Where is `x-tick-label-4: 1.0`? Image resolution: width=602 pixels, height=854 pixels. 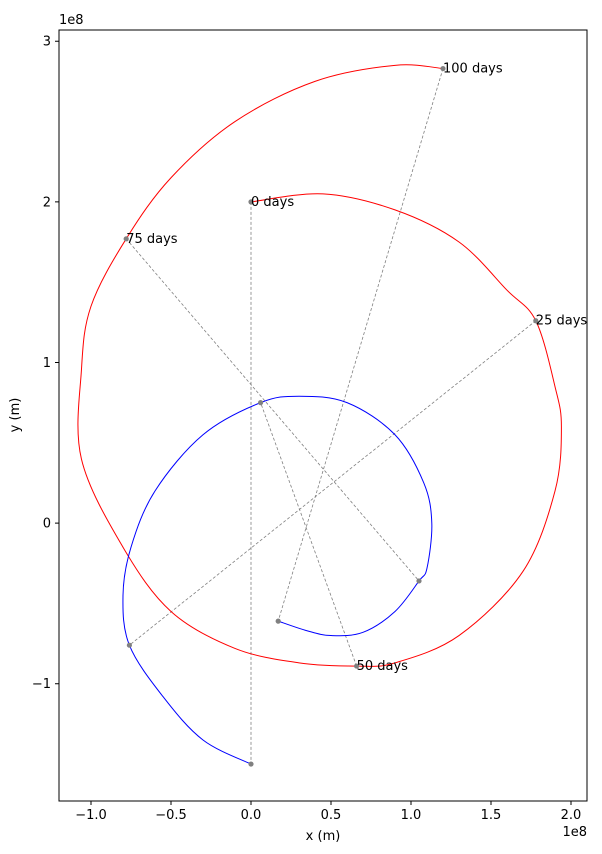 x-tick-label-4: 1.0 is located at coordinates (411, 815).